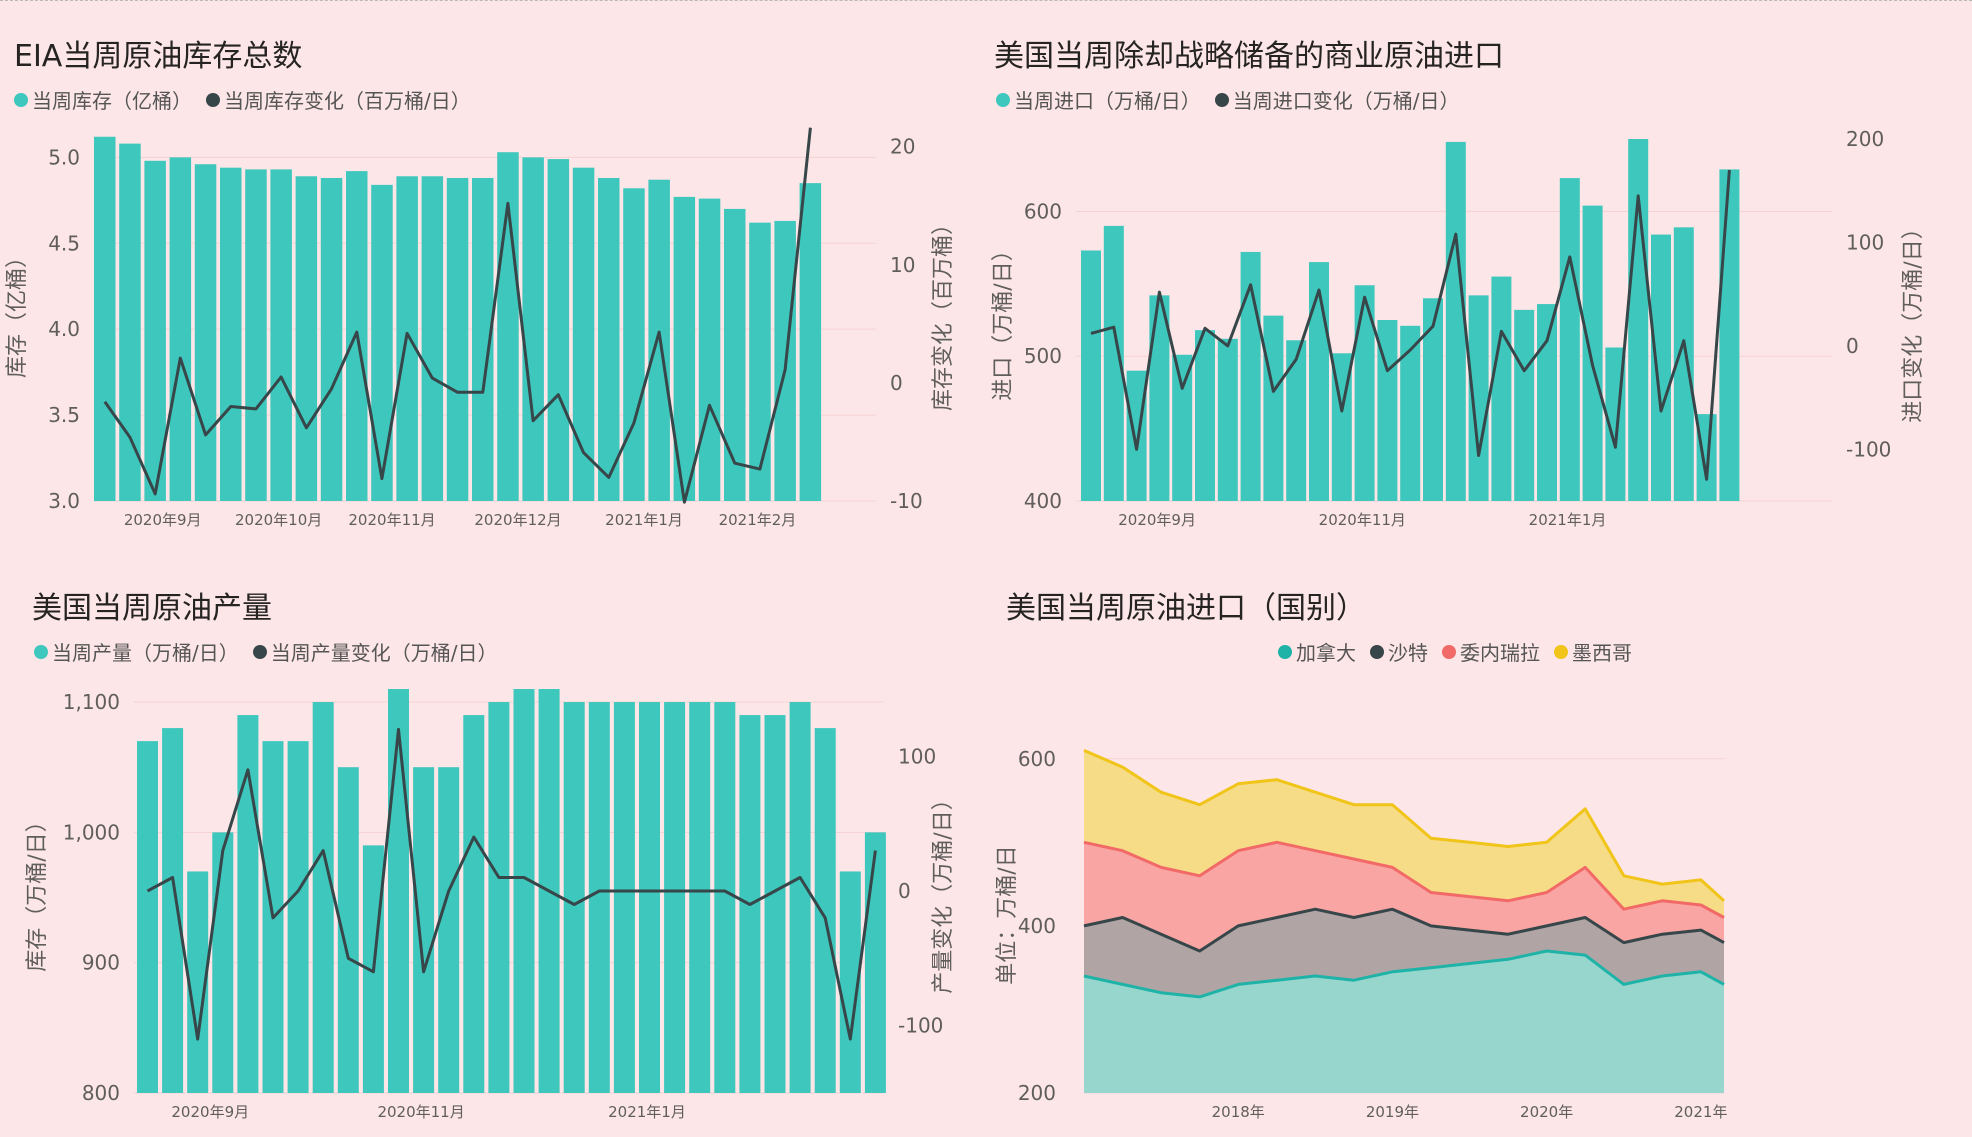 The height and width of the screenshot is (1137, 1972). I want to click on legend-label: 委内瑞拉, so click(1500, 653).